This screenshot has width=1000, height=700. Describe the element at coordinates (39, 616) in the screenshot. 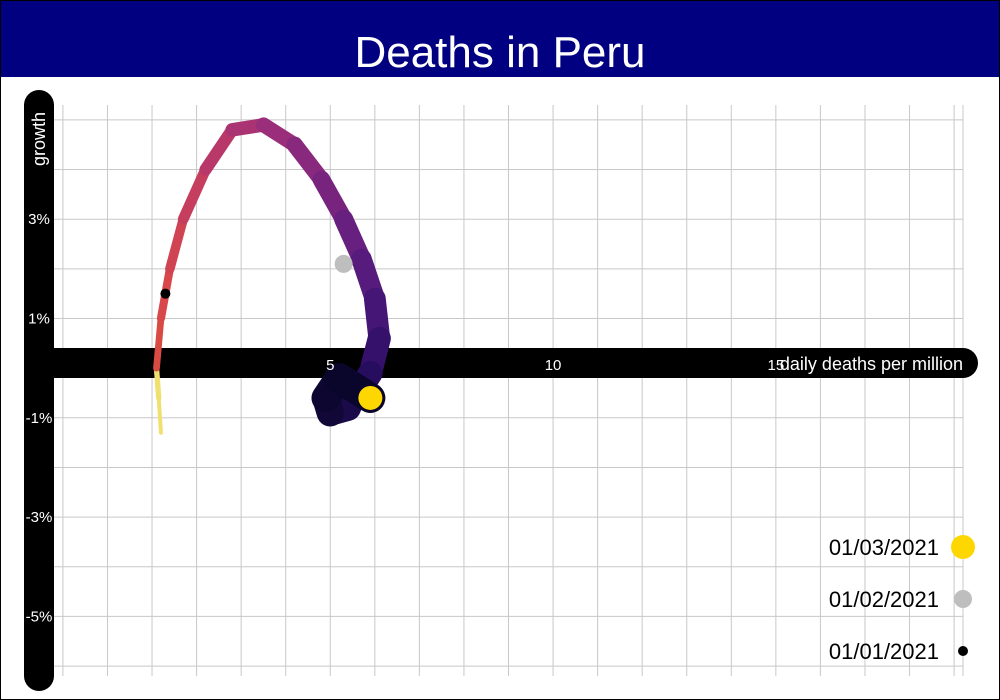

I see `y-tick-label: -5%` at that location.